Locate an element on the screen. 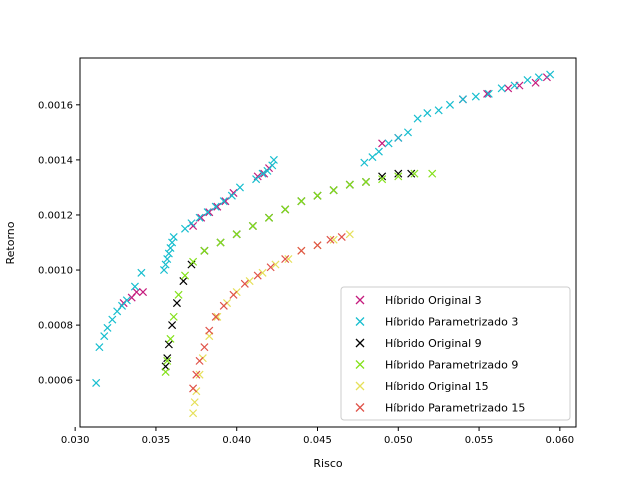  y-tick-label: 0.0016 is located at coordinates (55, 105).